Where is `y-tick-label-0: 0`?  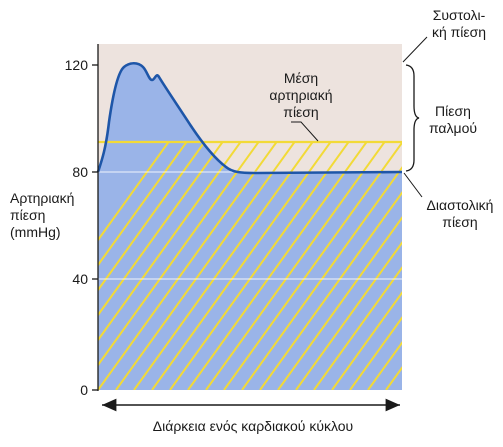 y-tick-label-0: 0 is located at coordinates (84, 390).